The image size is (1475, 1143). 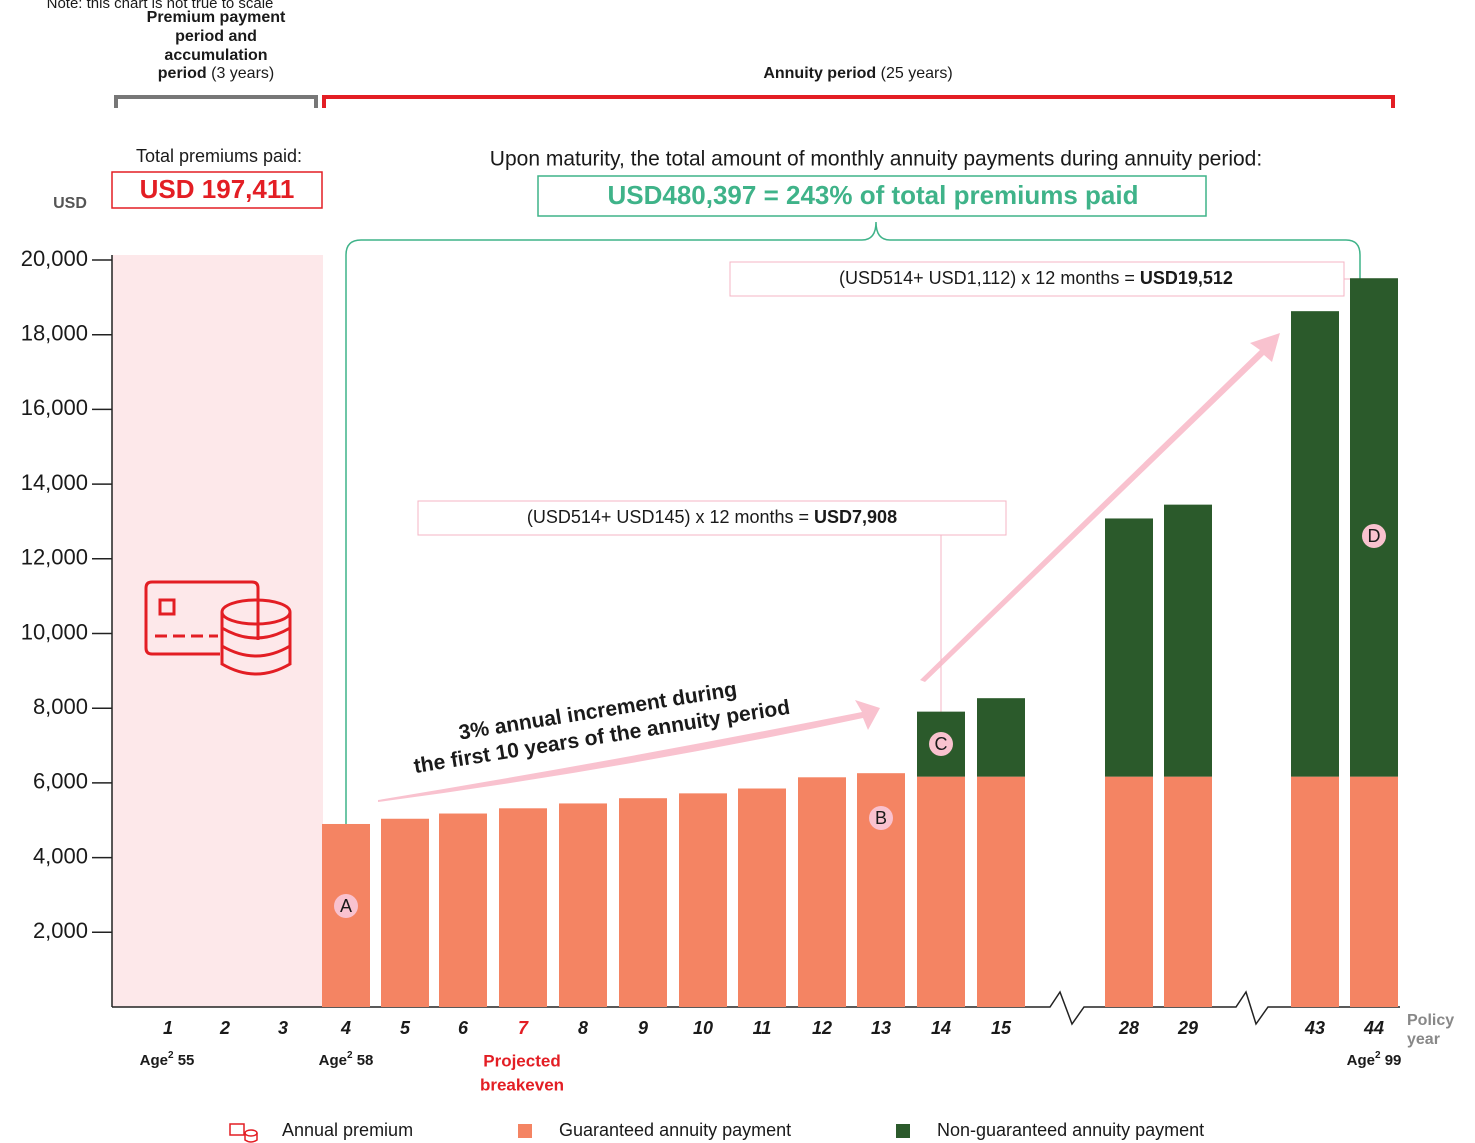 I want to click on x-tick-label: 28, so click(x=1128, y=1028).